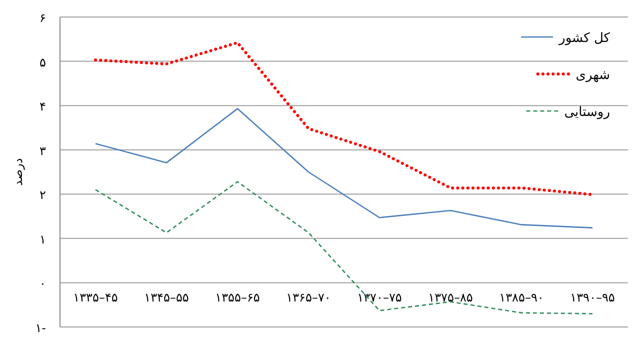 This screenshot has height=340, width=644. I want to click on y-tick-label: ۱, so click(43, 239).